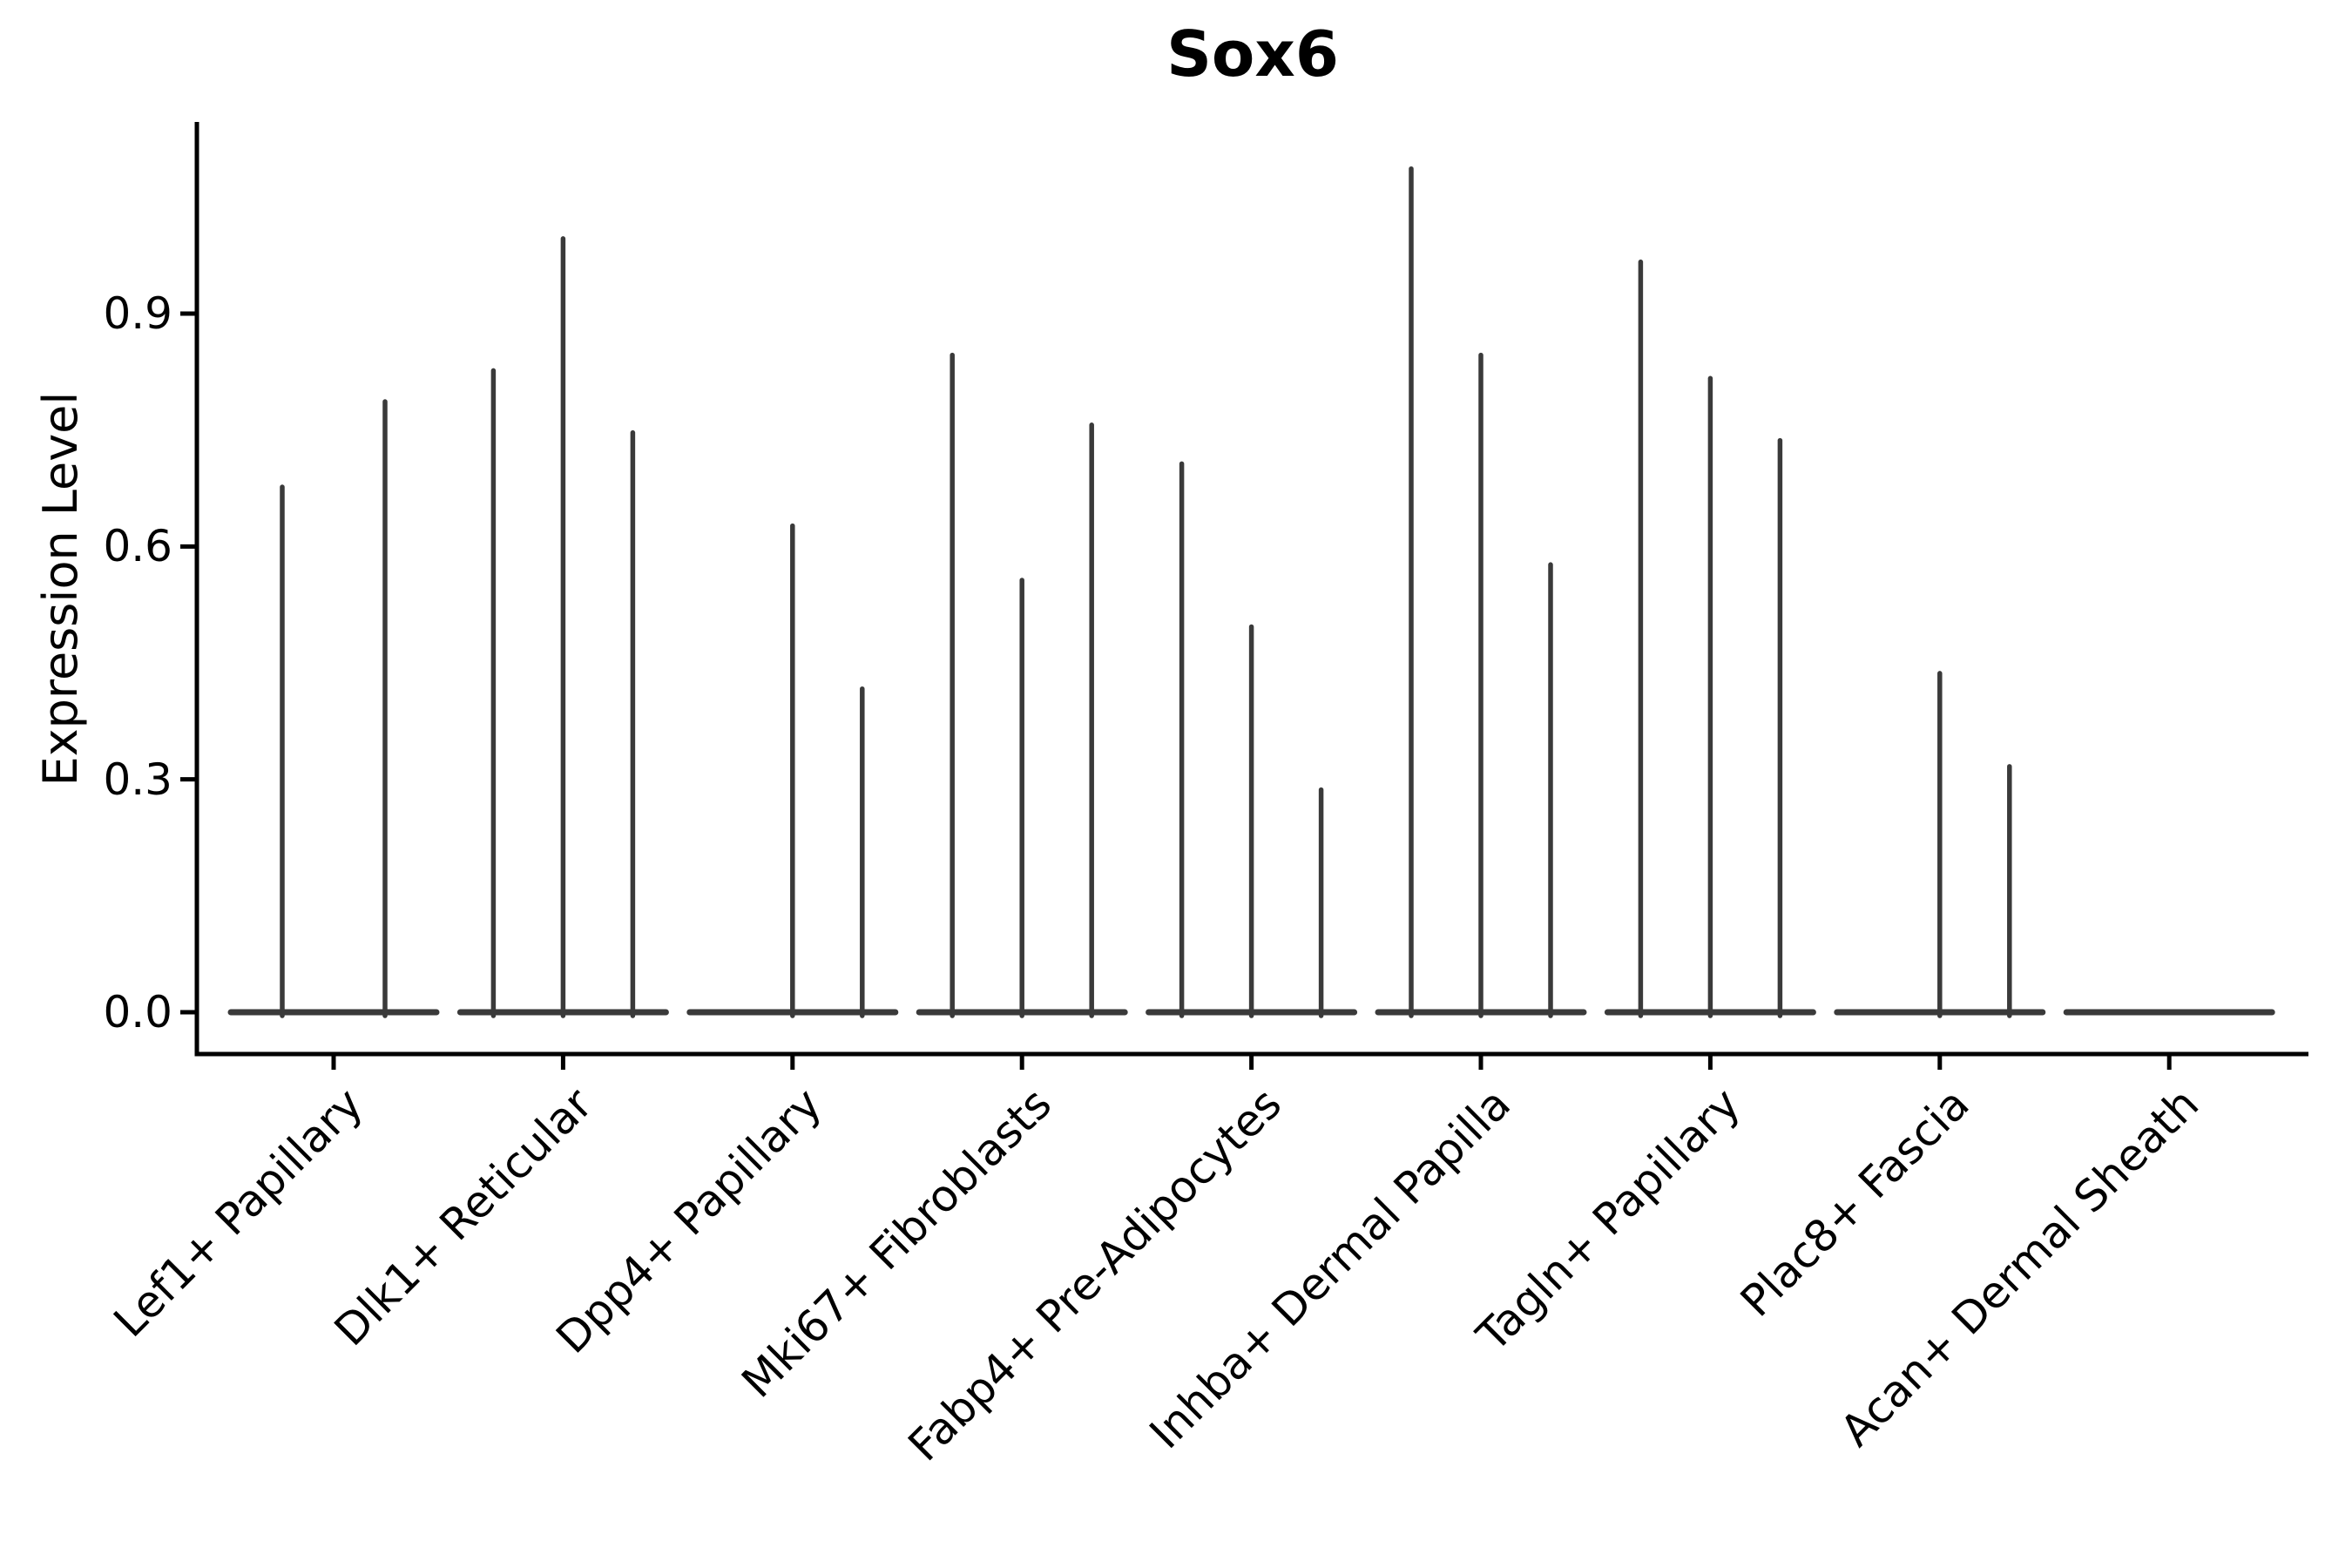  What do you see at coordinates (137, 314) in the screenshot?
I see `y-tick-label: 0.9` at bounding box center [137, 314].